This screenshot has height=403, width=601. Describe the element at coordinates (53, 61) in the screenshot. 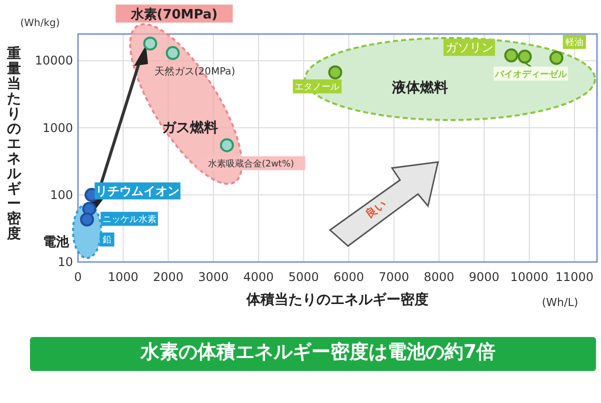

I see `y-tick-label: 10000` at that location.